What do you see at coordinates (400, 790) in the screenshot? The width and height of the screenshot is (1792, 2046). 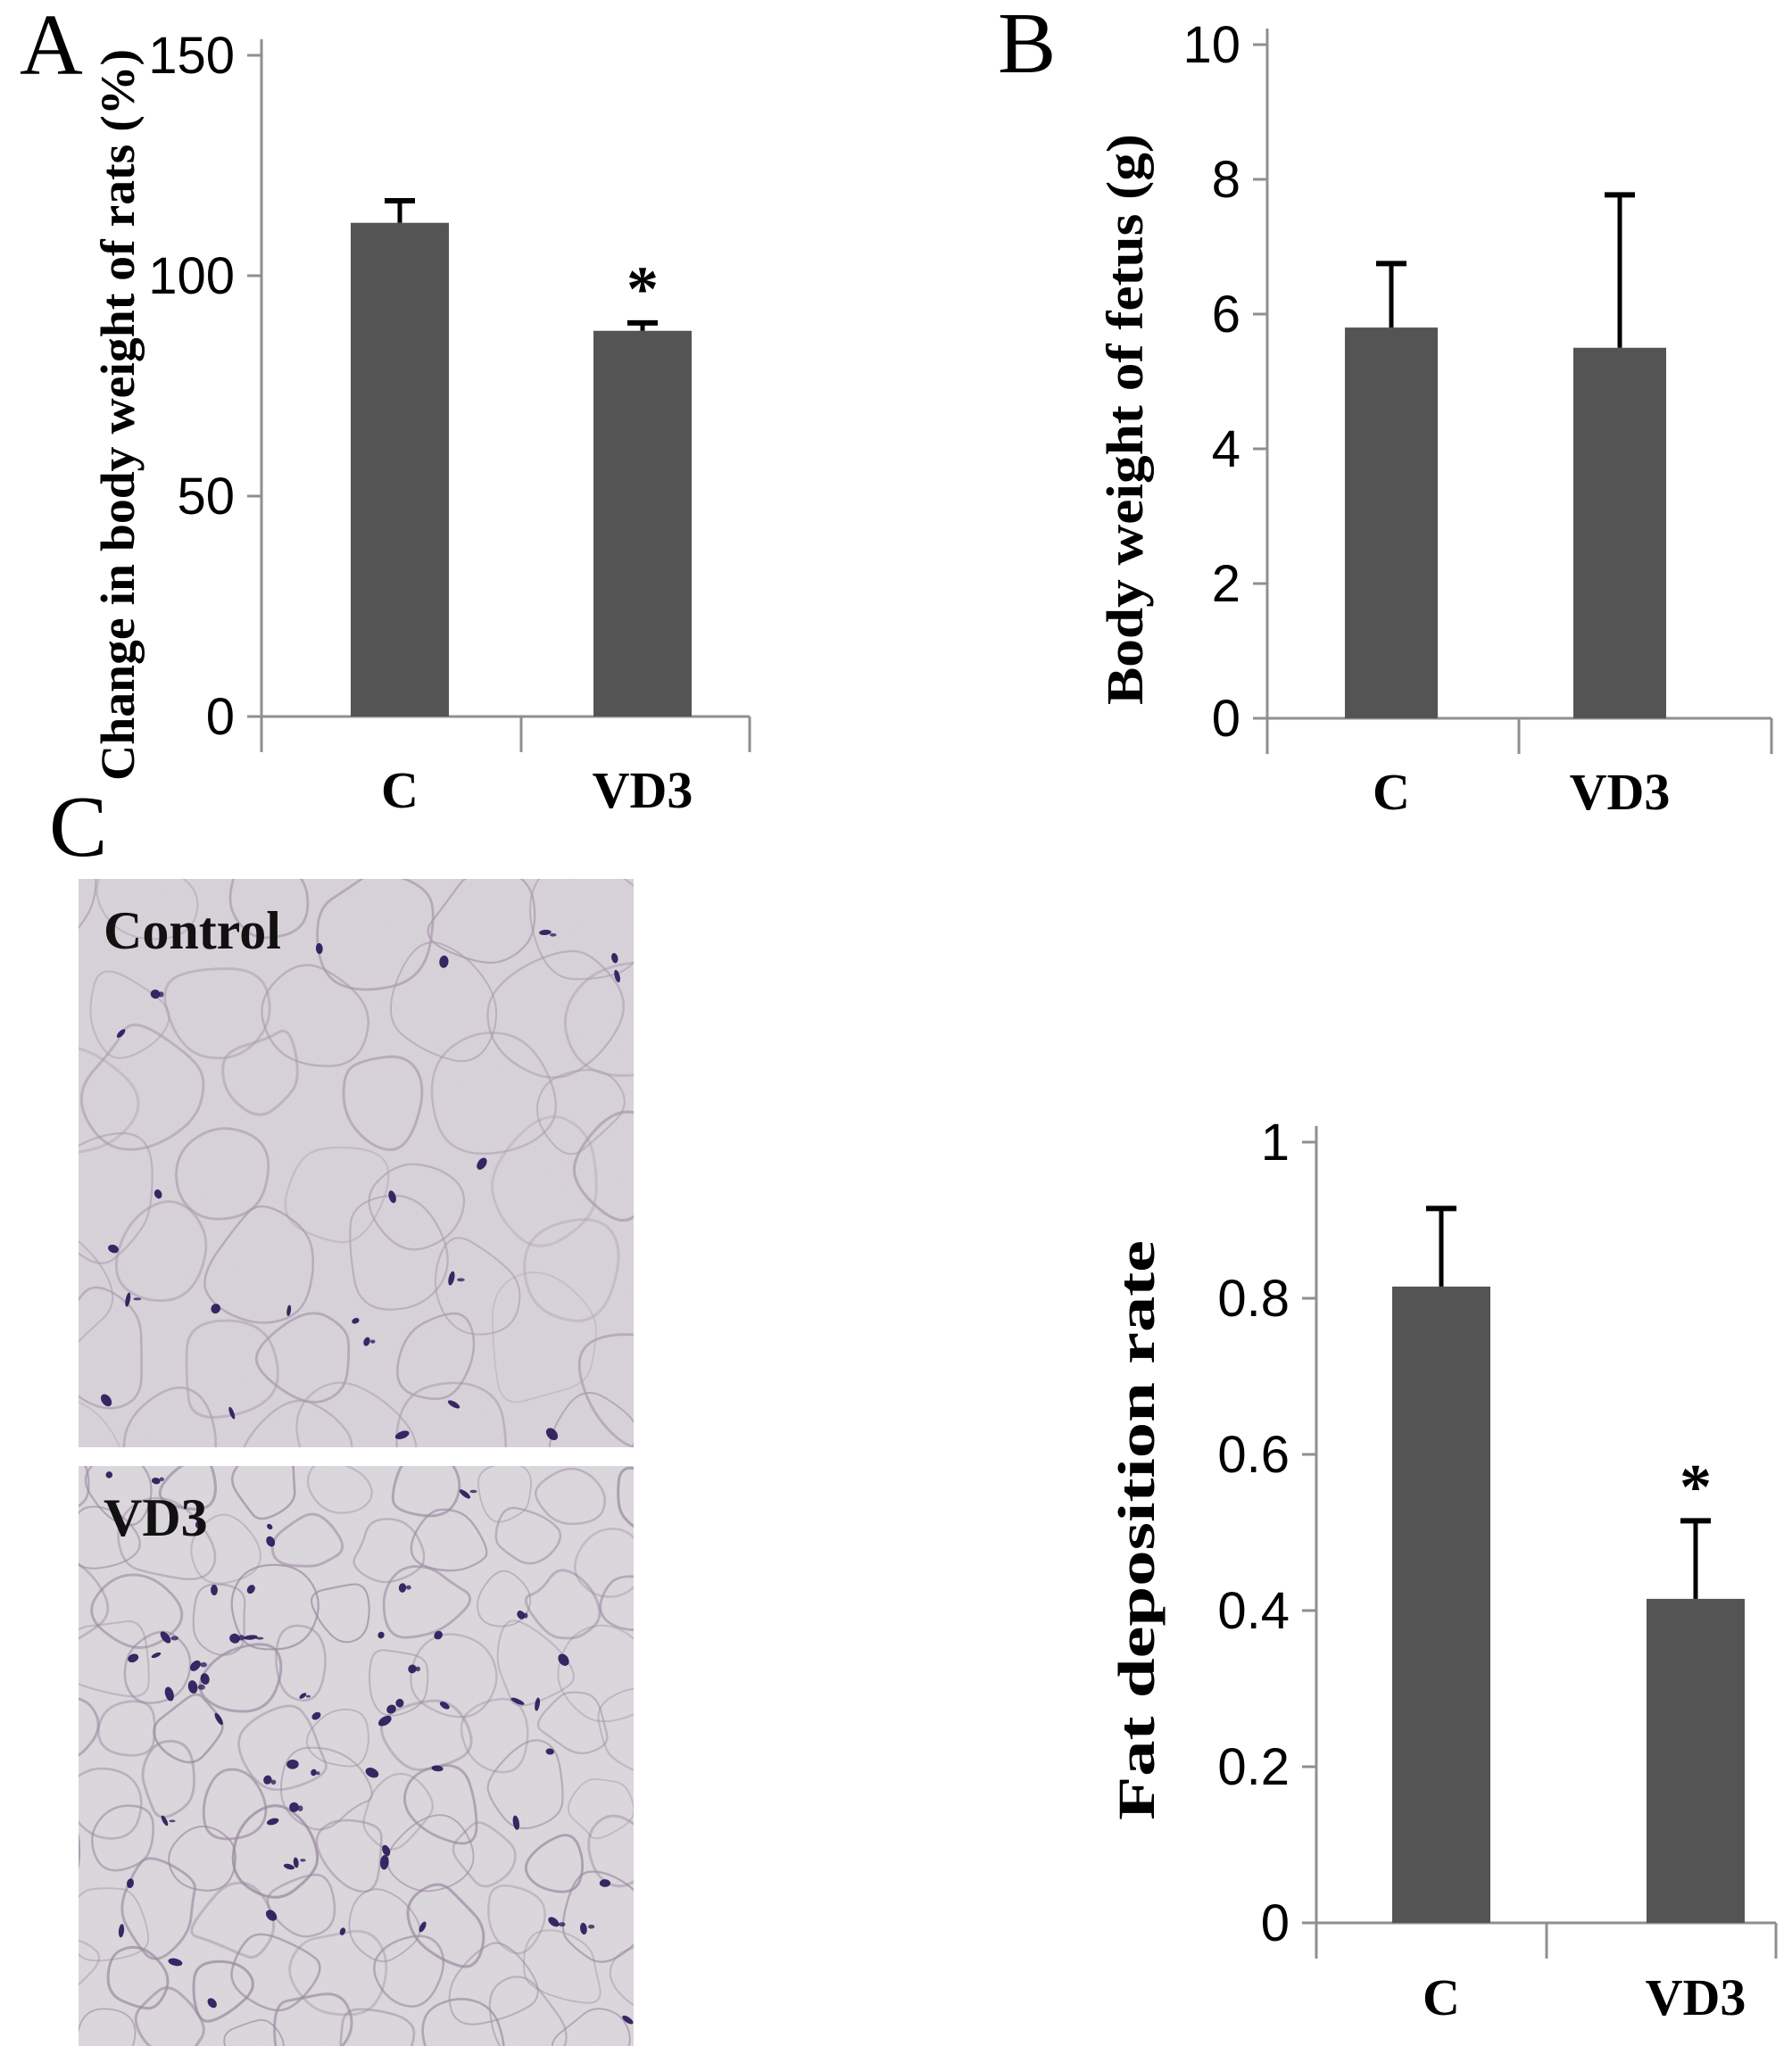 I see `category-label-c: C` at bounding box center [400, 790].